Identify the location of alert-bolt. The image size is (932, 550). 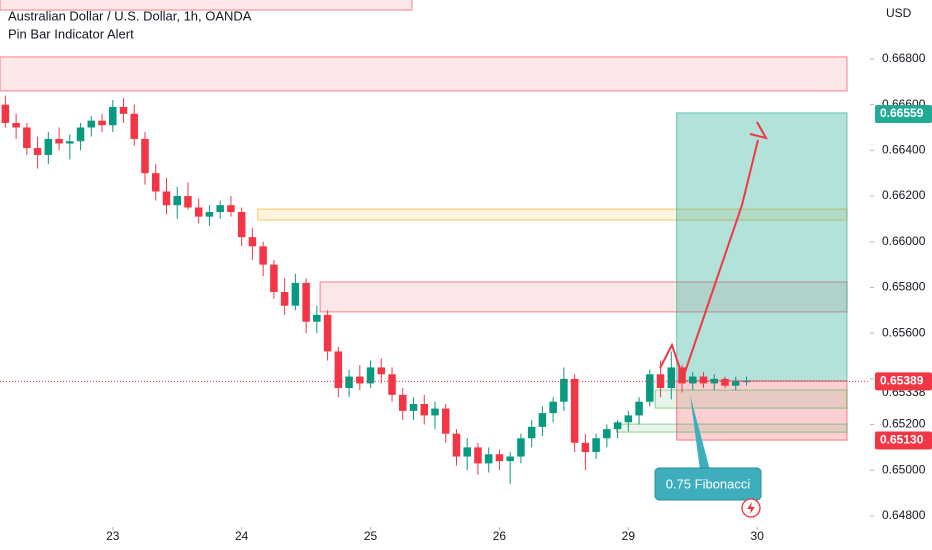
(751, 508).